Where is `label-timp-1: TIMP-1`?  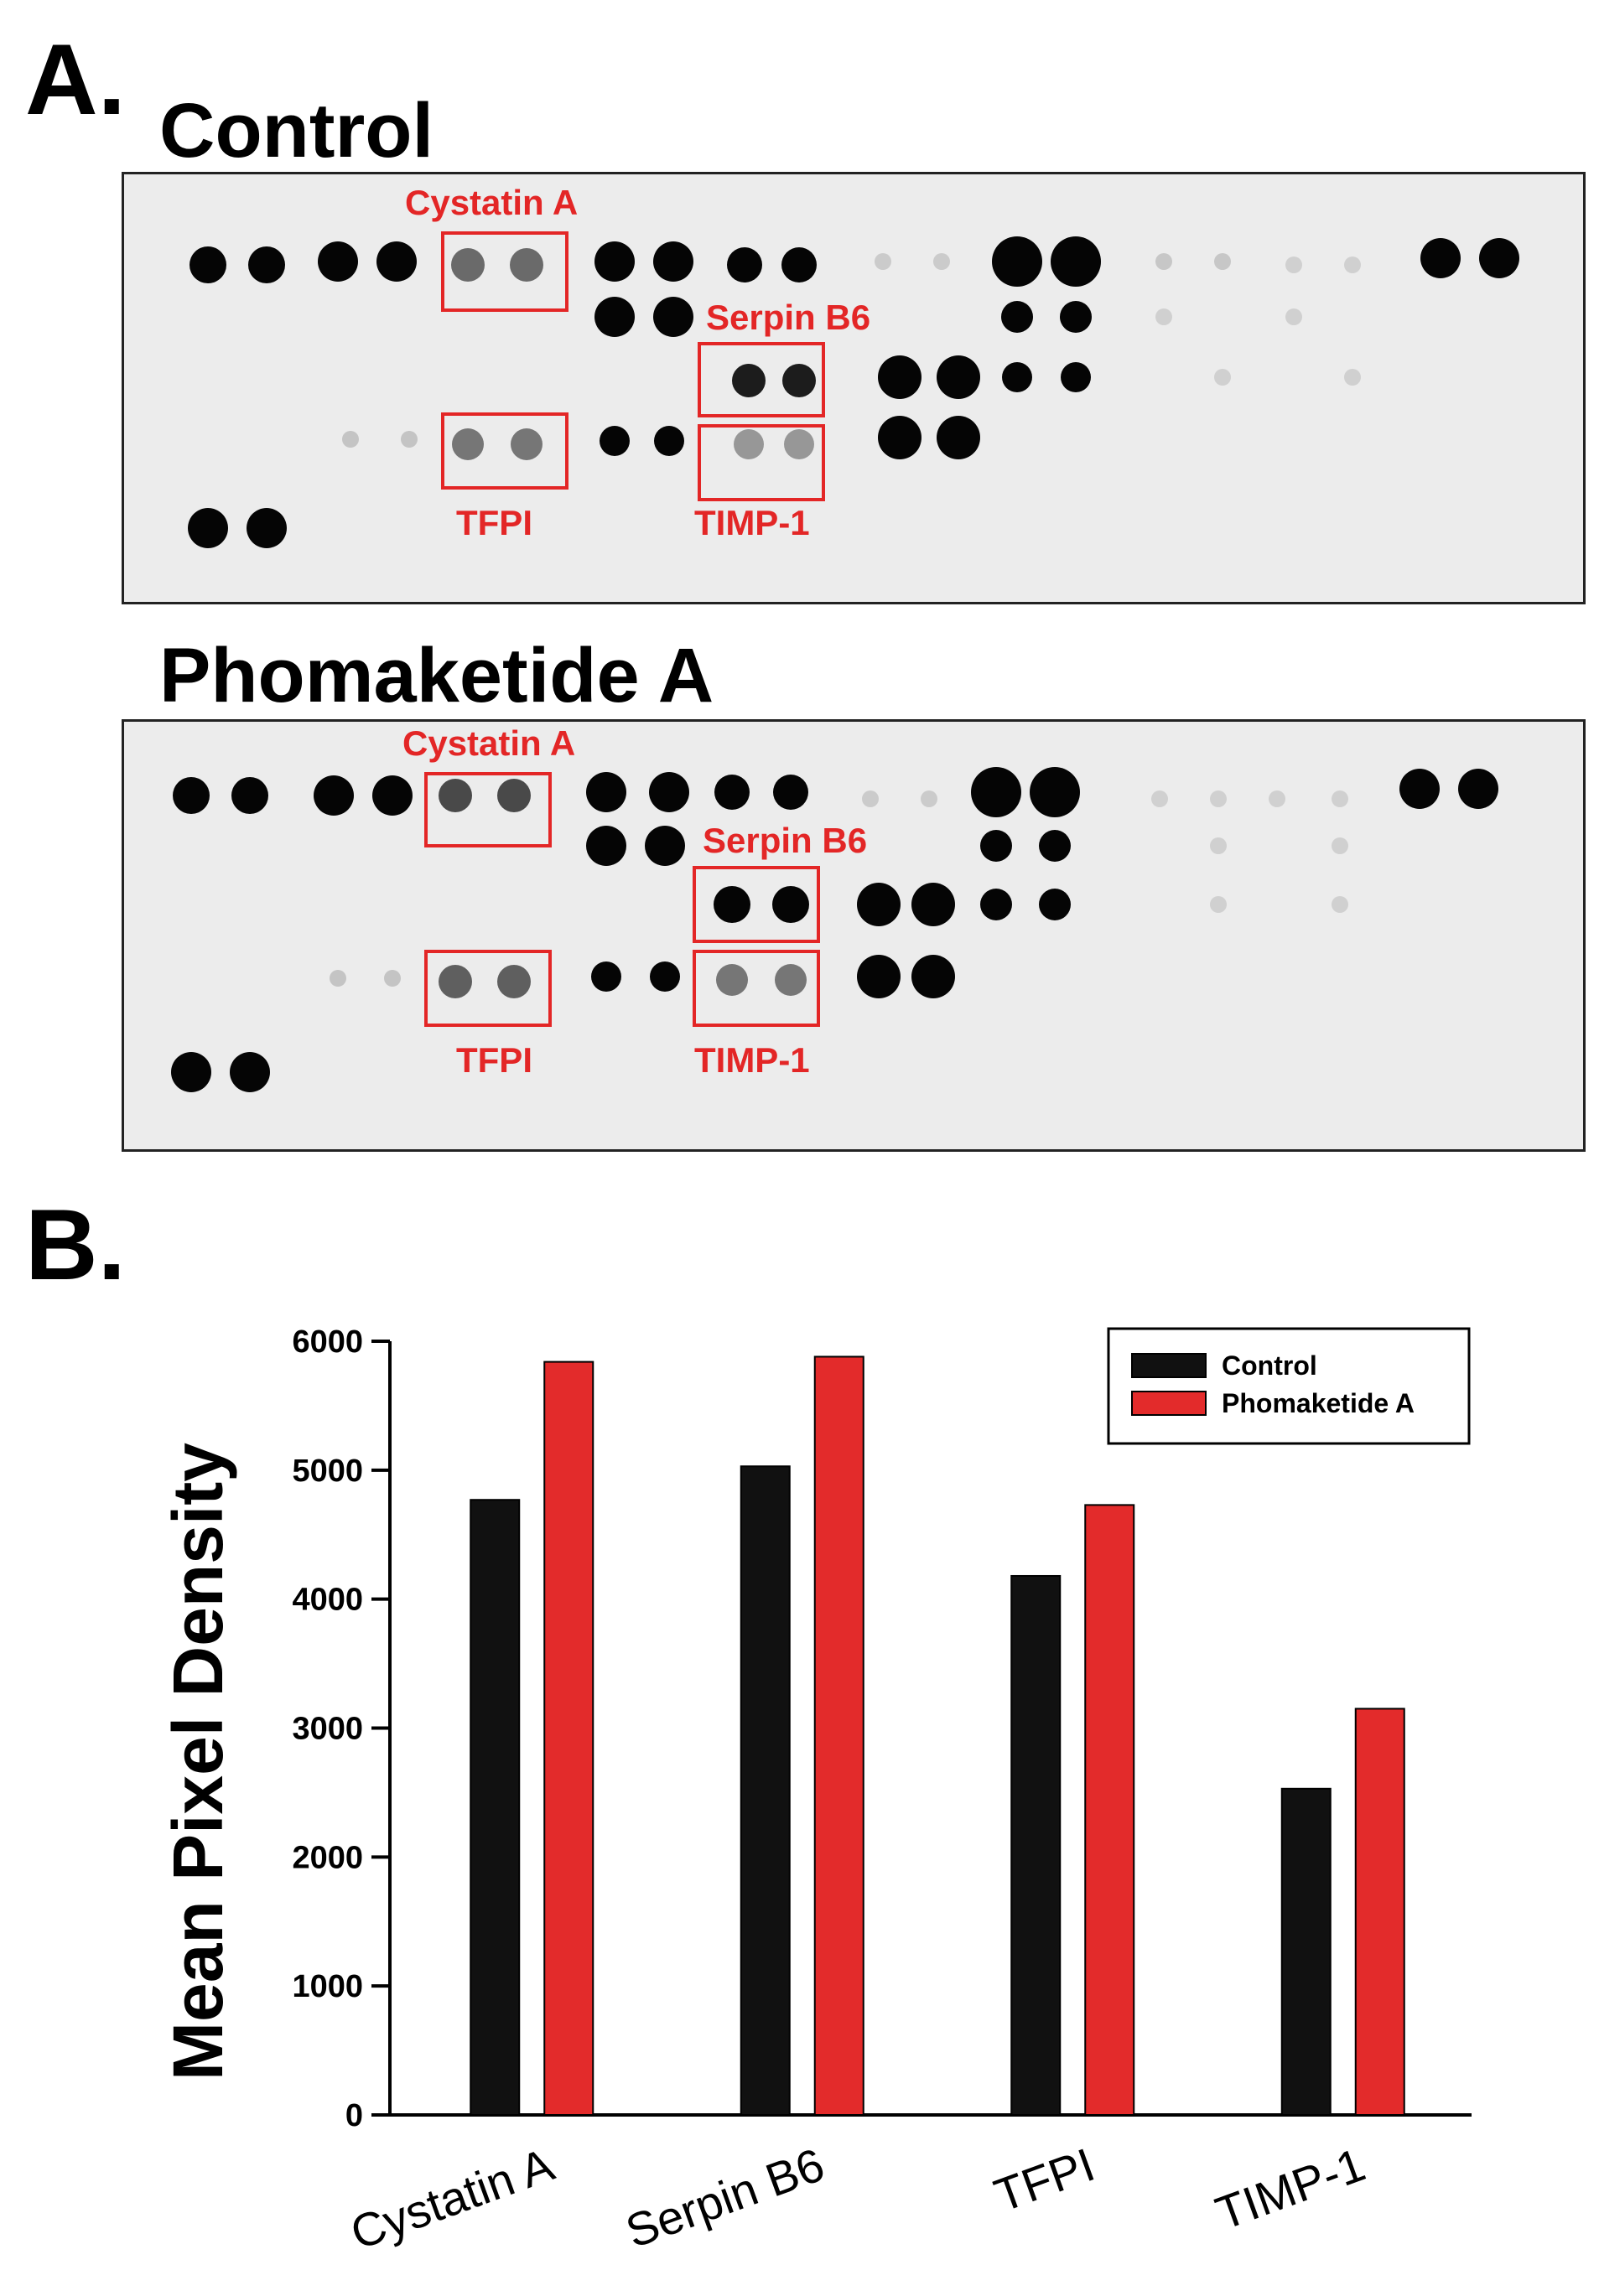
label-timp-1: TIMP-1 is located at coordinates (752, 1060).